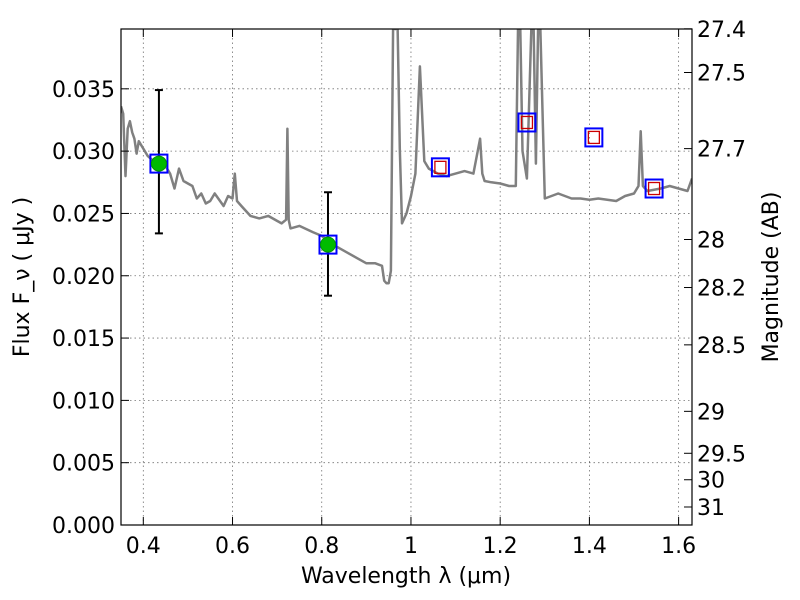 This screenshot has width=800, height=600. Describe the element at coordinates (711, 240) in the screenshot. I see `right-tick-label: 28` at that location.